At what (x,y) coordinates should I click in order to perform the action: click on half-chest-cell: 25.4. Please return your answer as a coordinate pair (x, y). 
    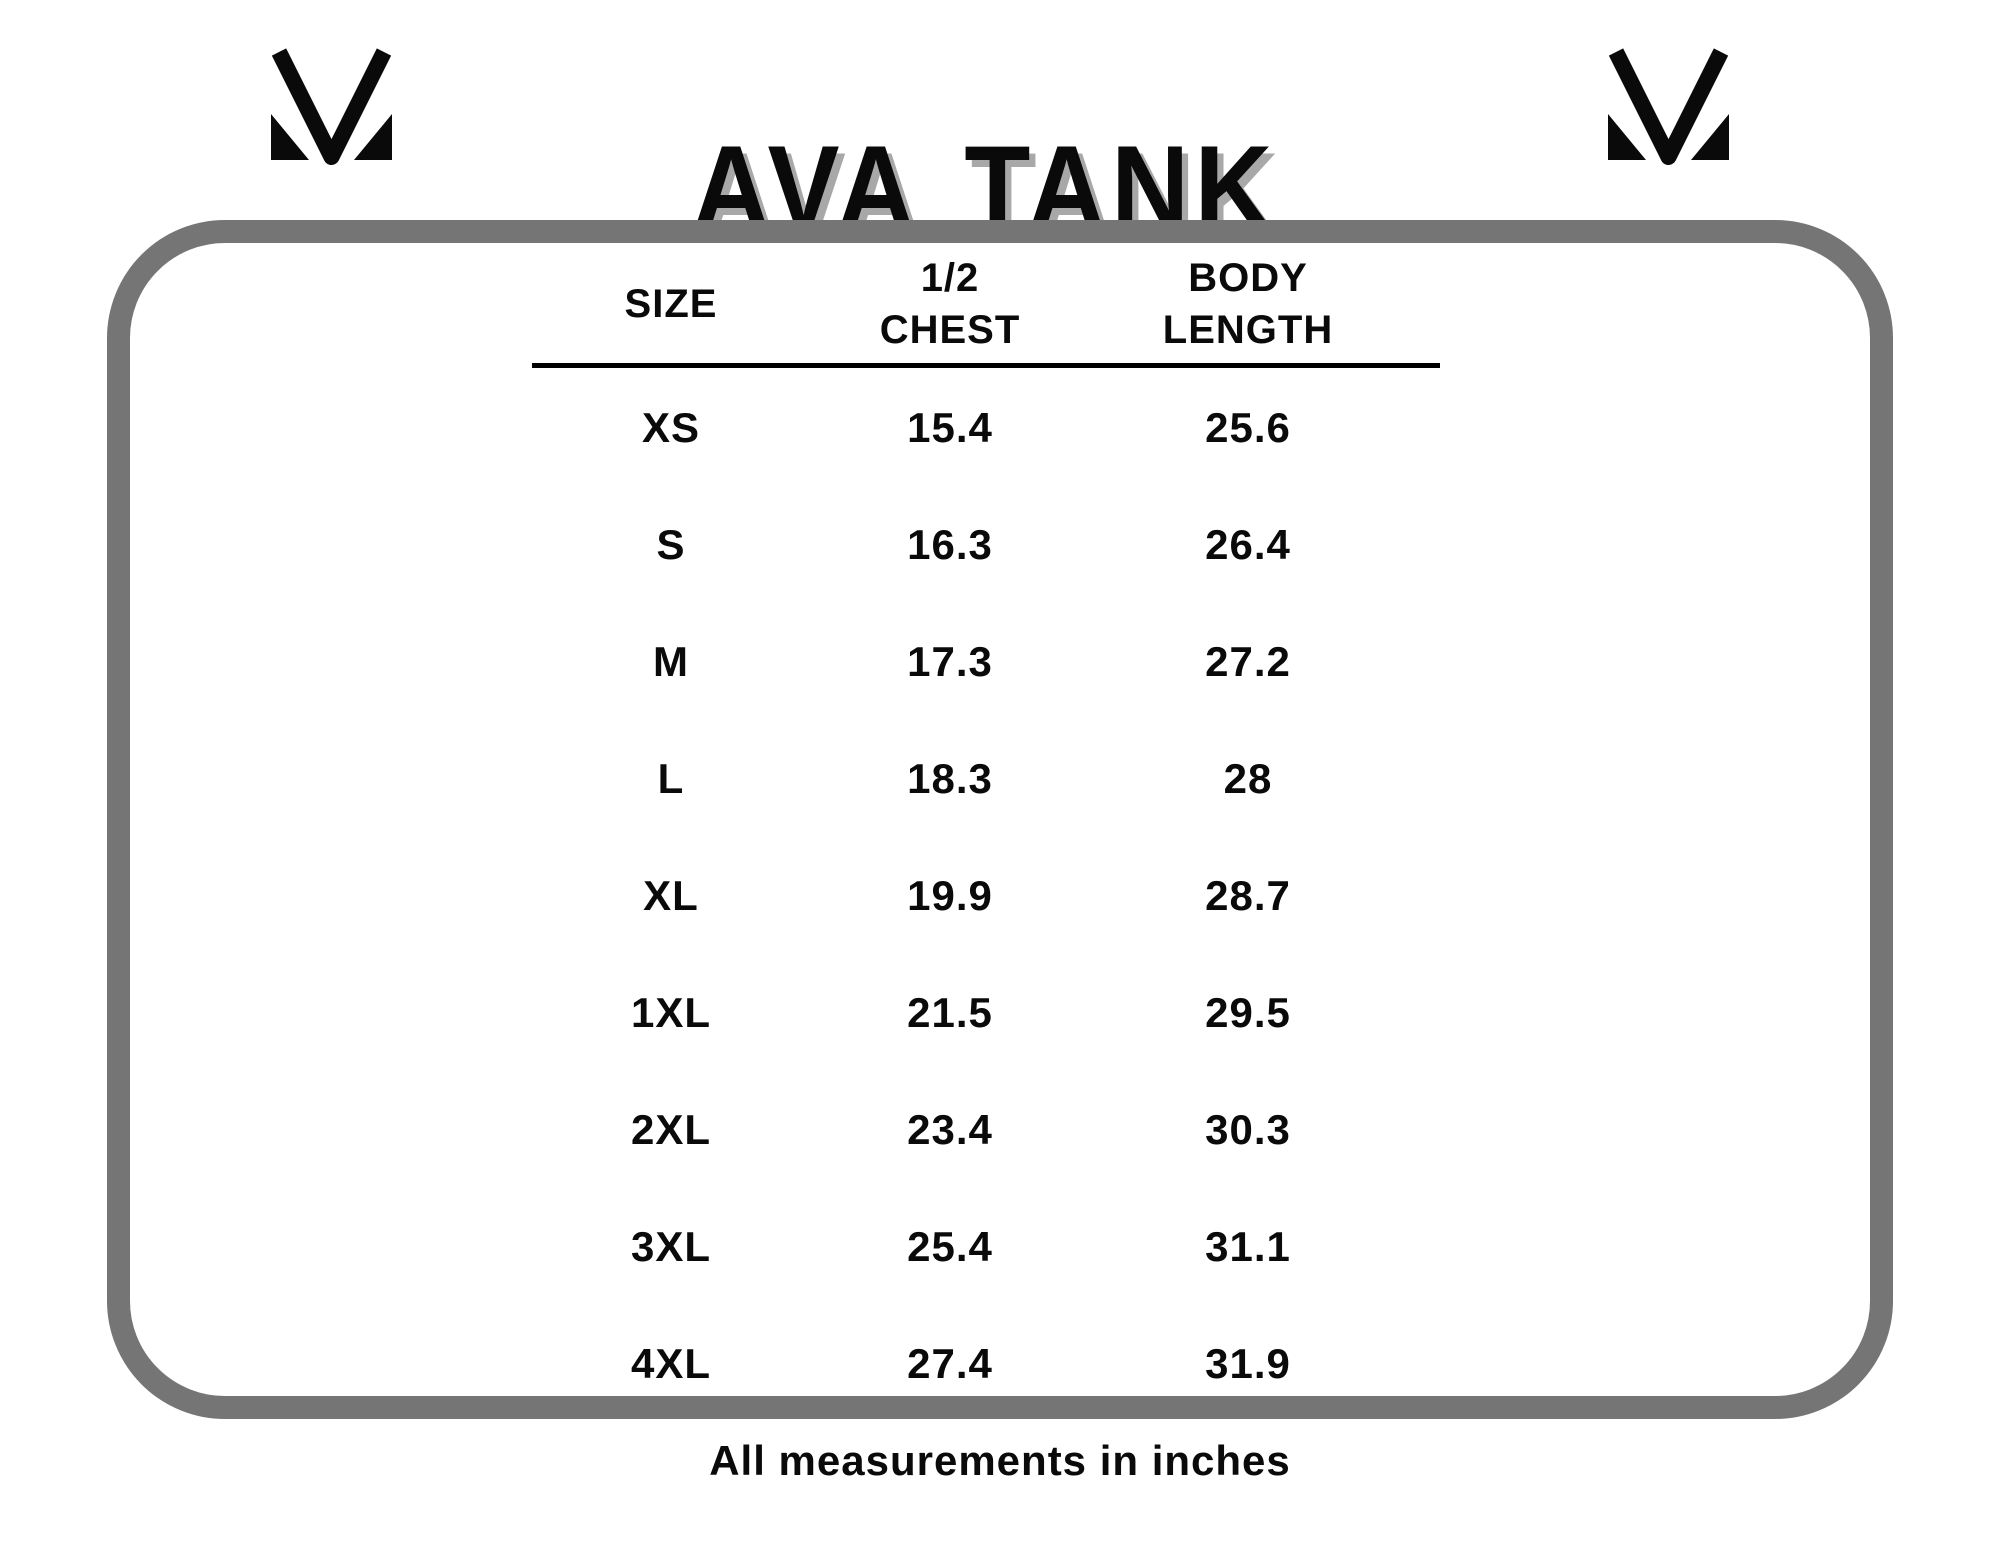
    Looking at the image, I should click on (950, 1246).